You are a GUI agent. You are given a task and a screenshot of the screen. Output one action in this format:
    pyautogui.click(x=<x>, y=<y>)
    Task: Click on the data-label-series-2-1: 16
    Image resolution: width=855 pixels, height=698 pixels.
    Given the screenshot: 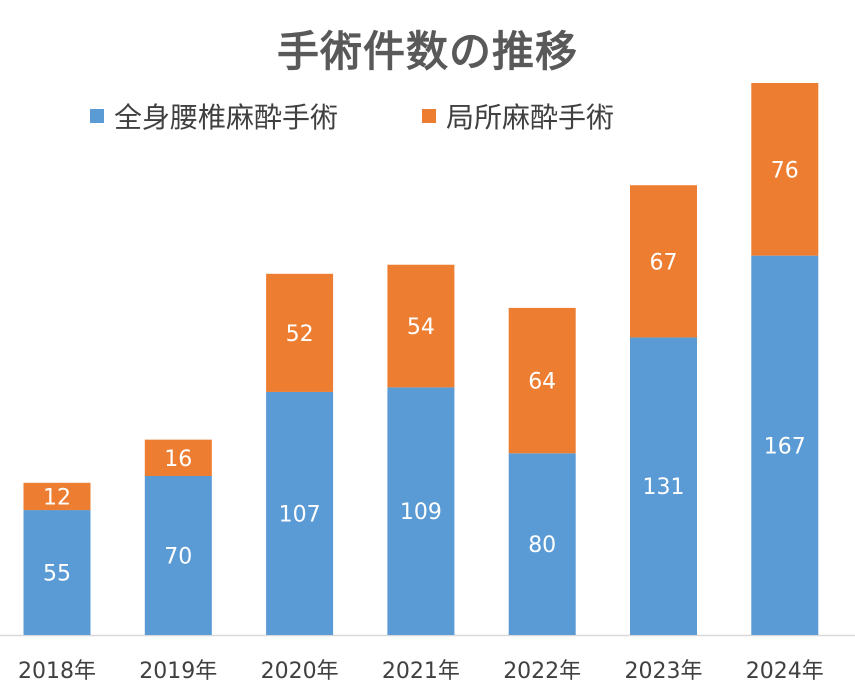 What is the action you would take?
    pyautogui.click(x=178, y=459)
    